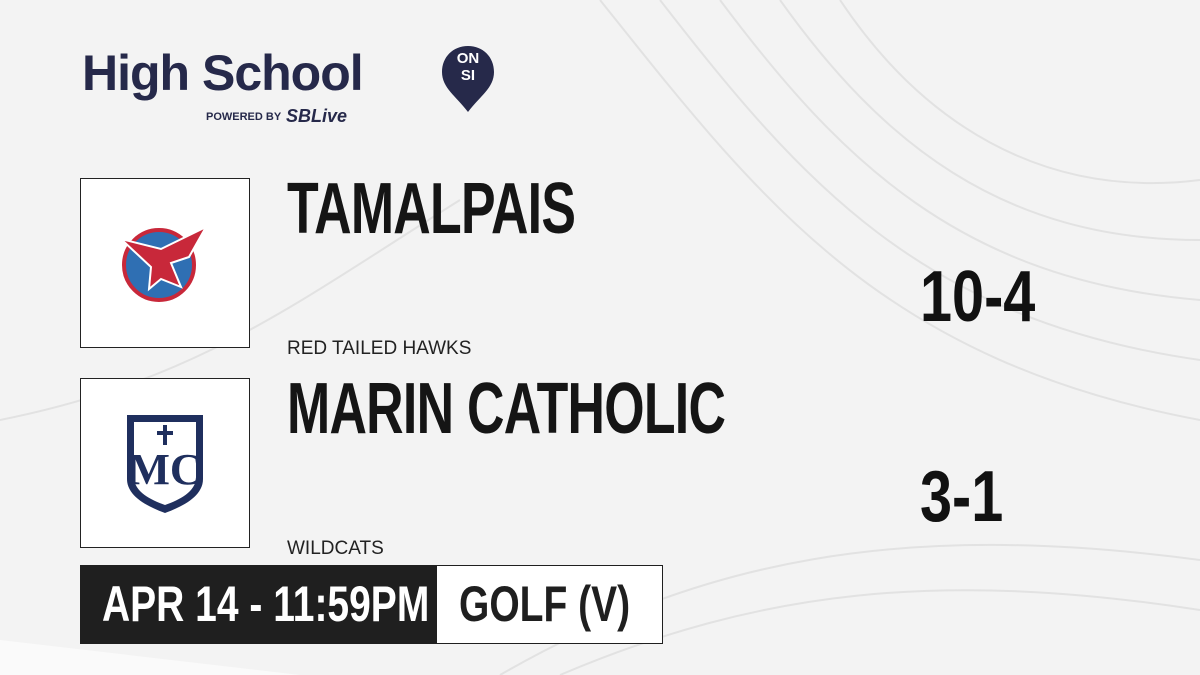 This screenshot has width=1200, height=675. What do you see at coordinates (244, 117) in the screenshot?
I see `powered-by: POWERED BY` at bounding box center [244, 117].